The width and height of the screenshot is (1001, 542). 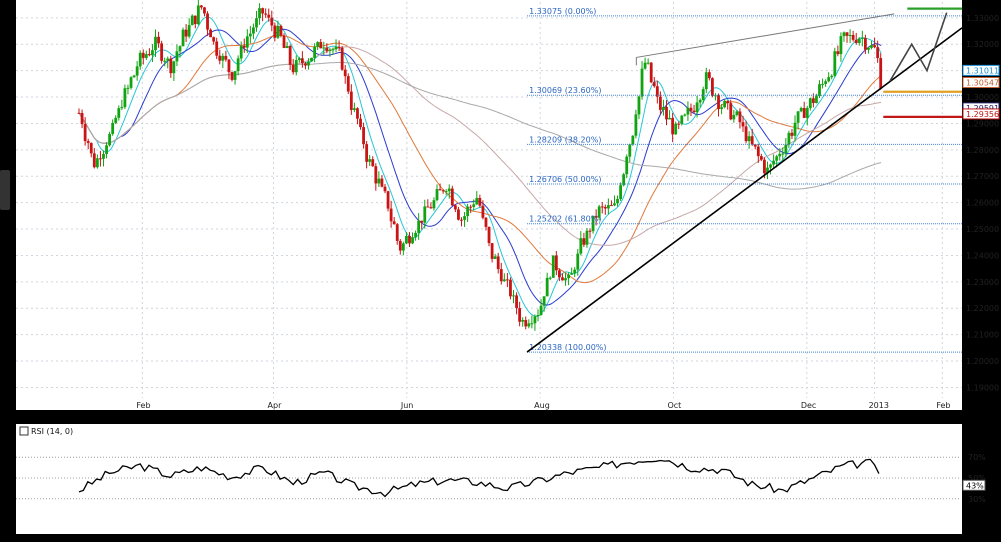 I want to click on fibonacci-level-label: 1.26706 (50.00%), so click(x=565, y=179).